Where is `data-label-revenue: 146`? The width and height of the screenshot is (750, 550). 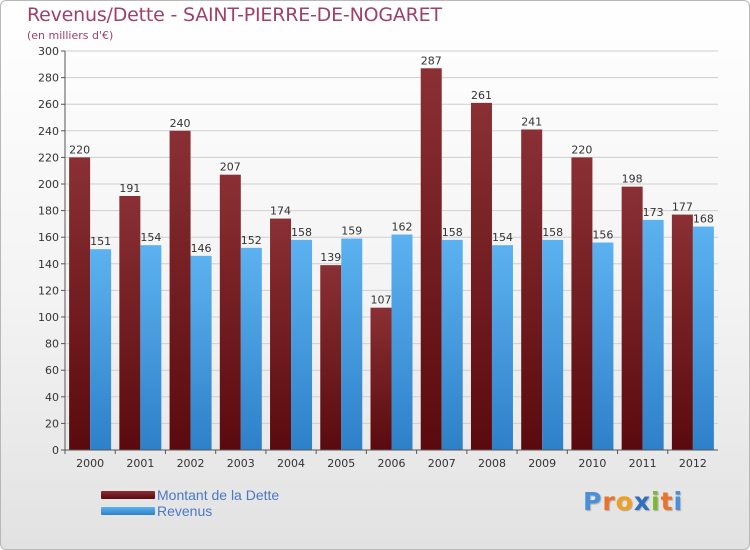 data-label-revenue: 146 is located at coordinates (201, 248).